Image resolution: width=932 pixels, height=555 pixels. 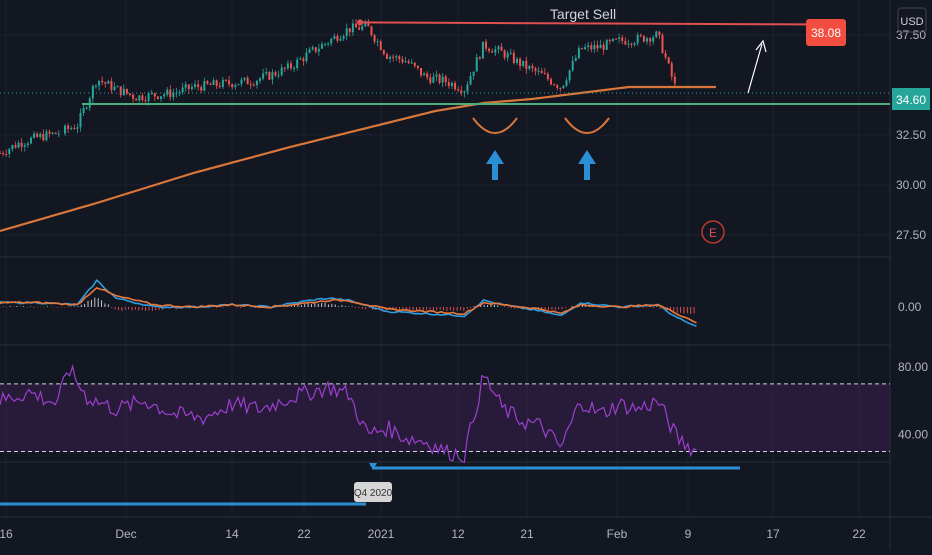 I want to click on quarter-marker: Q4 2020, so click(x=373, y=492).